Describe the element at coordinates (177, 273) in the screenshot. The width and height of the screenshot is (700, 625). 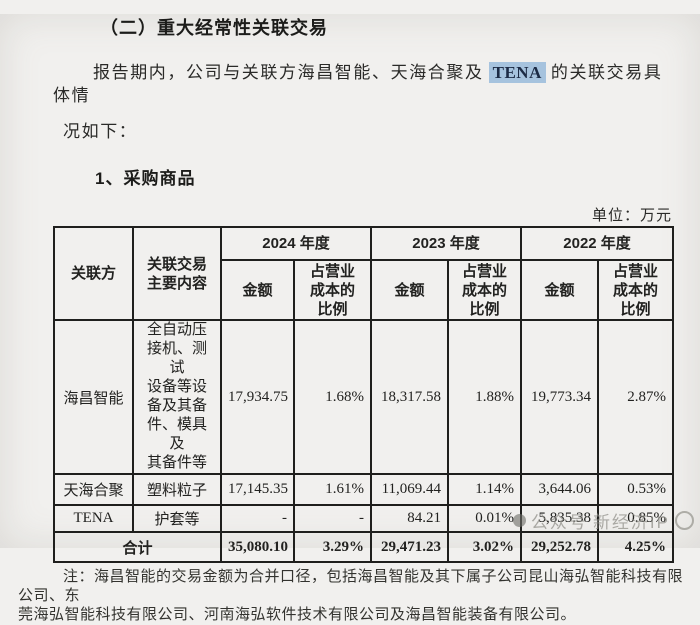
I see `header-content: 关联交易 主要内容` at that location.